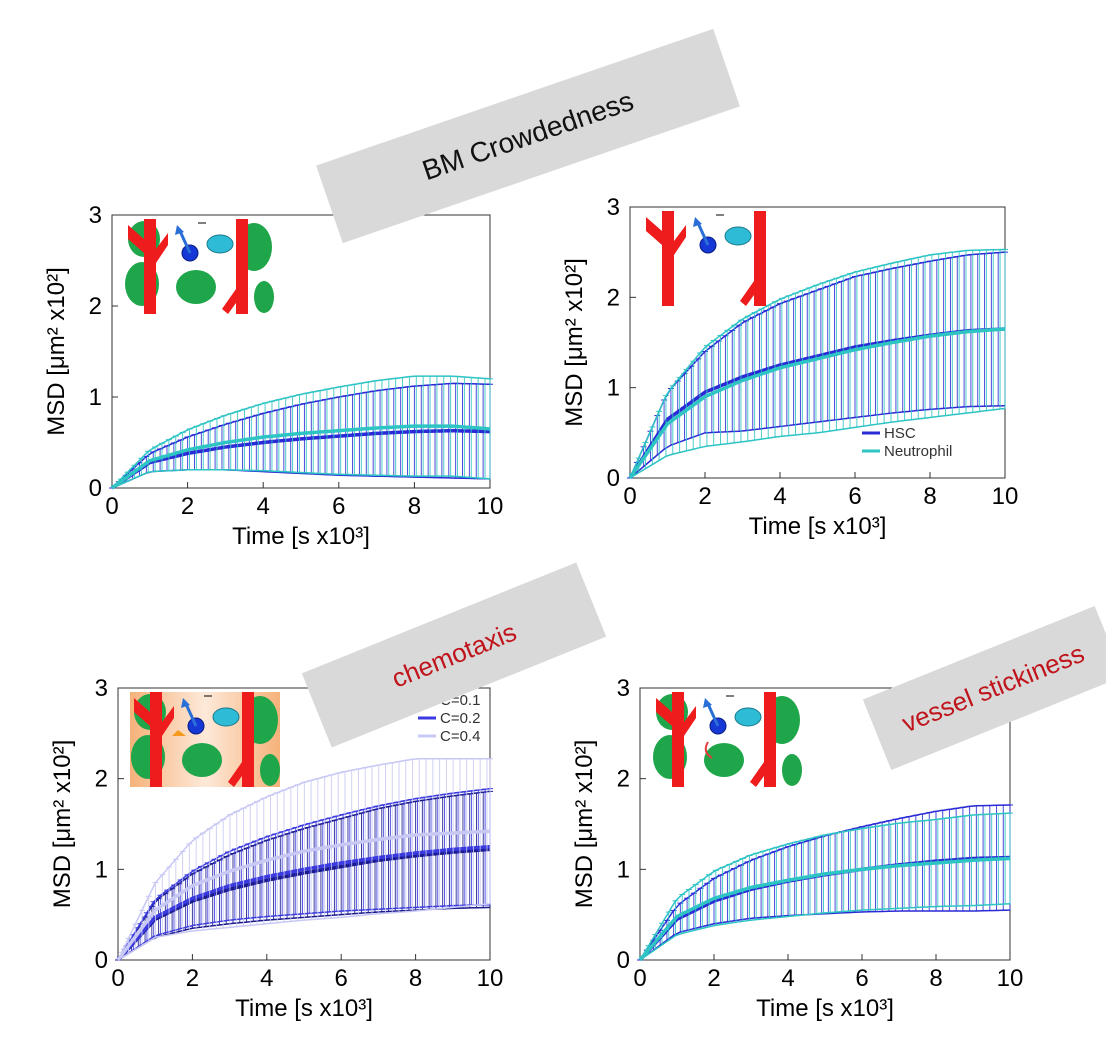 This screenshot has width=1106, height=1045. What do you see at coordinates (460, 736) in the screenshot?
I see `legend-label: C=0.4` at bounding box center [460, 736].